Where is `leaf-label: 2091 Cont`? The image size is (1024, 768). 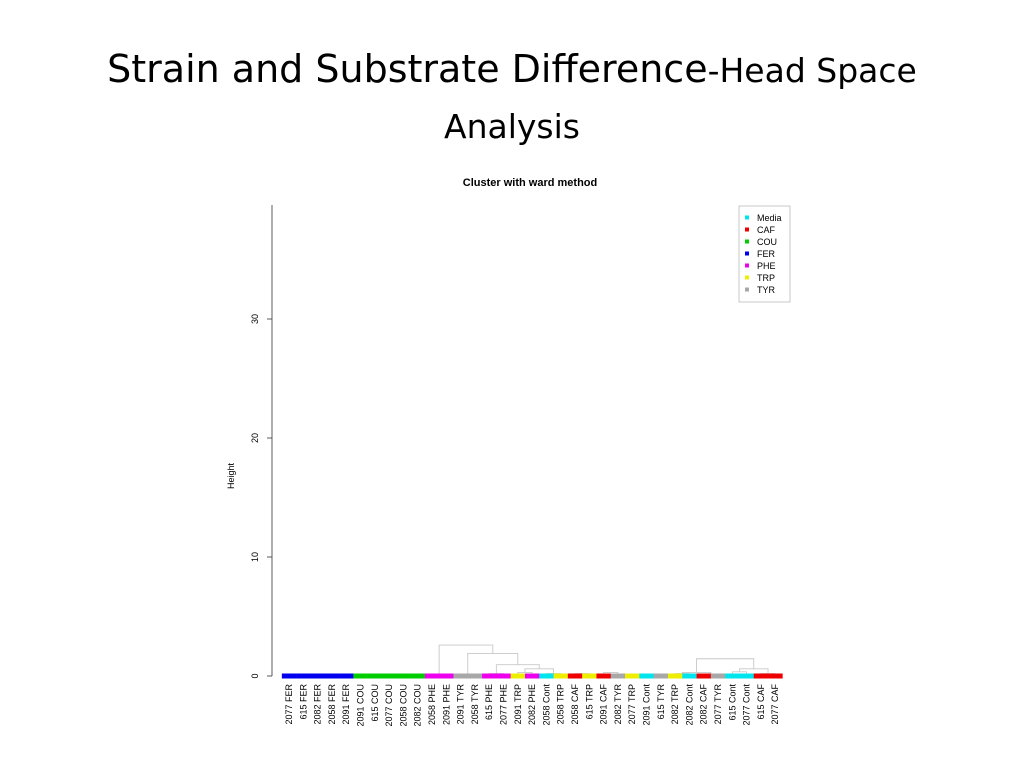
leaf-label: 2091 Cont is located at coordinates (647, 705).